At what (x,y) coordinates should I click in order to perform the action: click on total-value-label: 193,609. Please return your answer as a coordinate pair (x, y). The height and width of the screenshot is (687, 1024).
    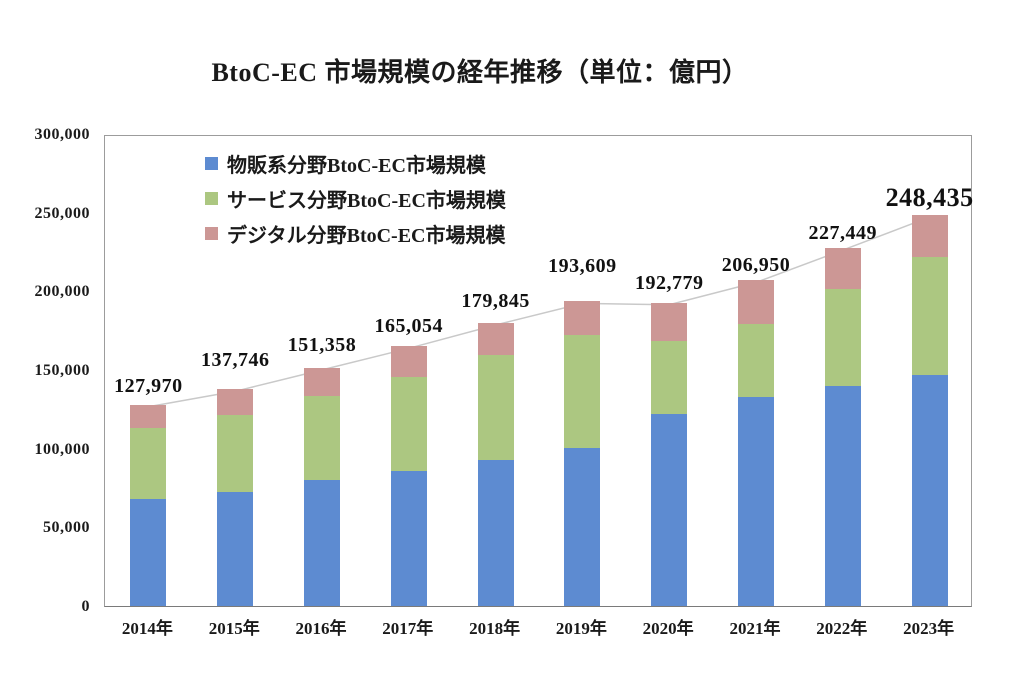
    Looking at the image, I should click on (582, 266).